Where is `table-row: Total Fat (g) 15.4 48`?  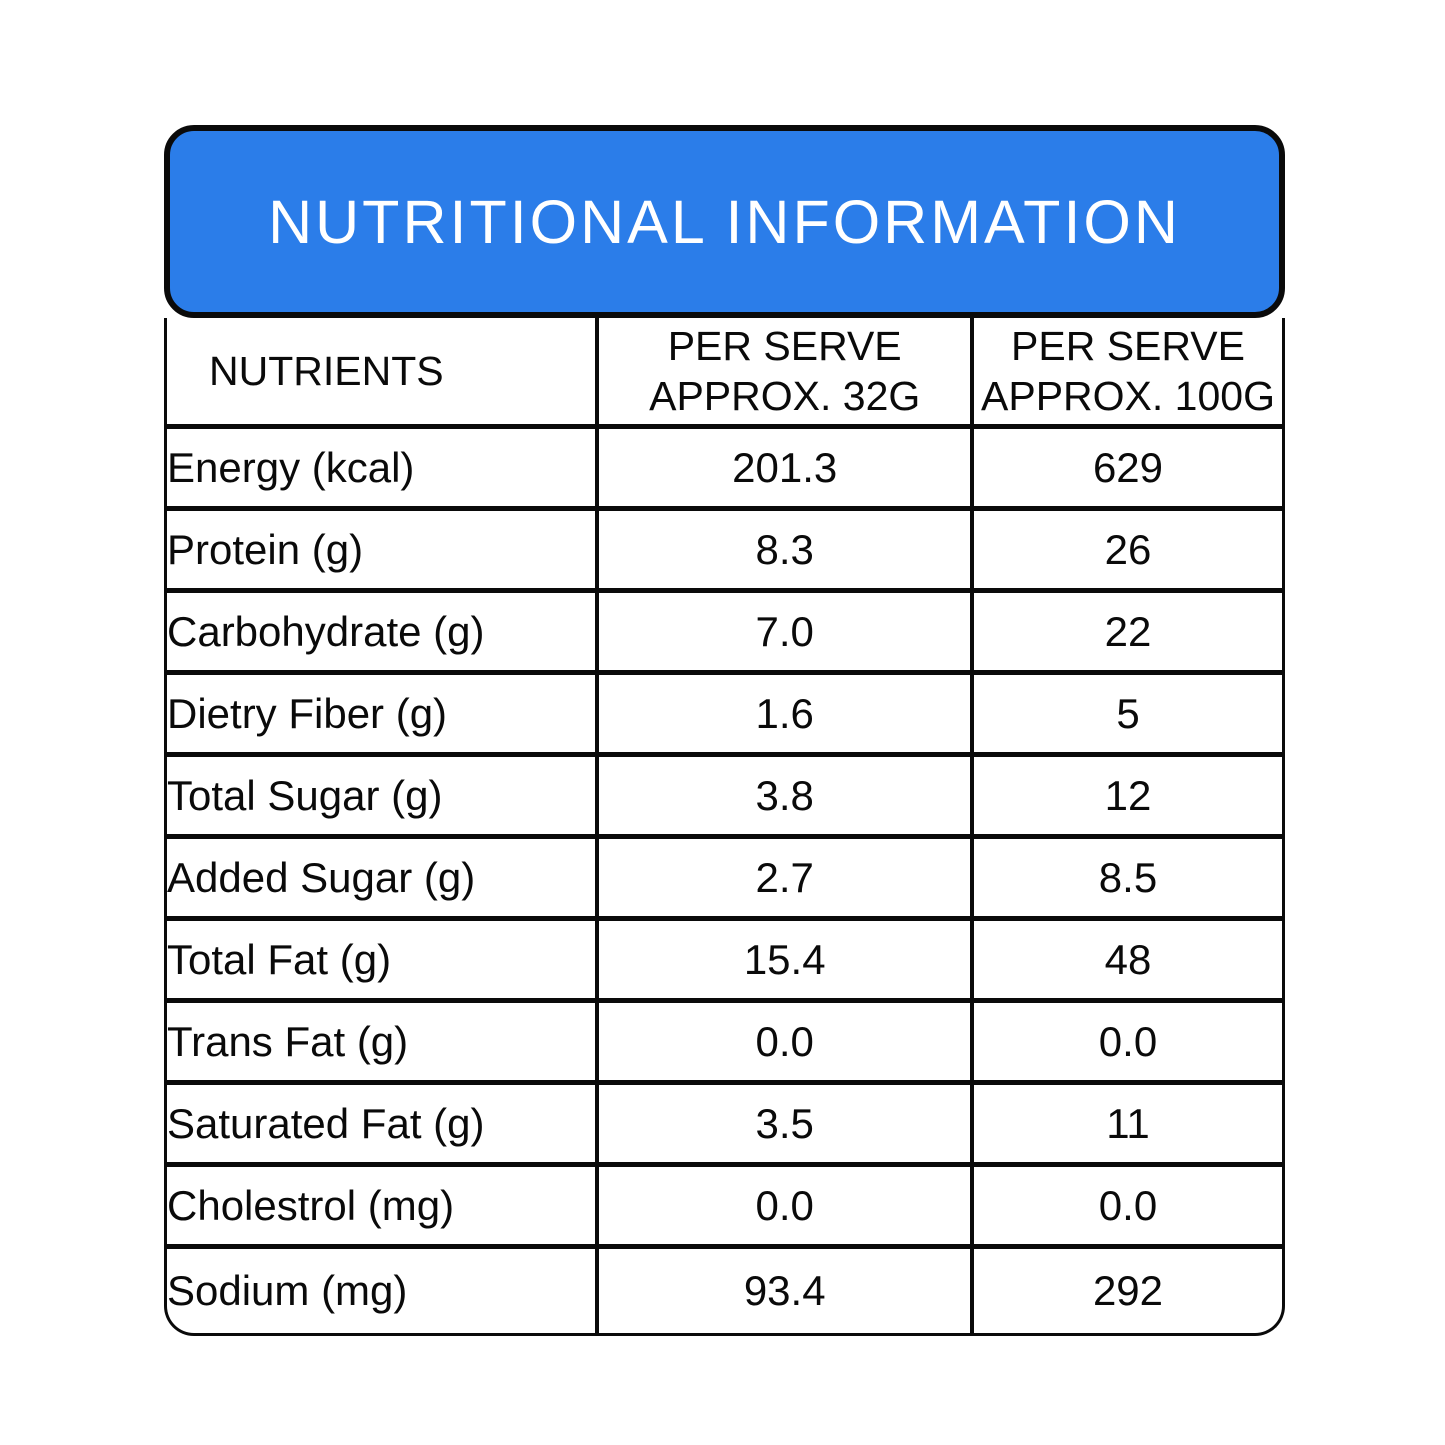
table-row: Total Fat (g) 15.4 48 is located at coordinates (724, 958).